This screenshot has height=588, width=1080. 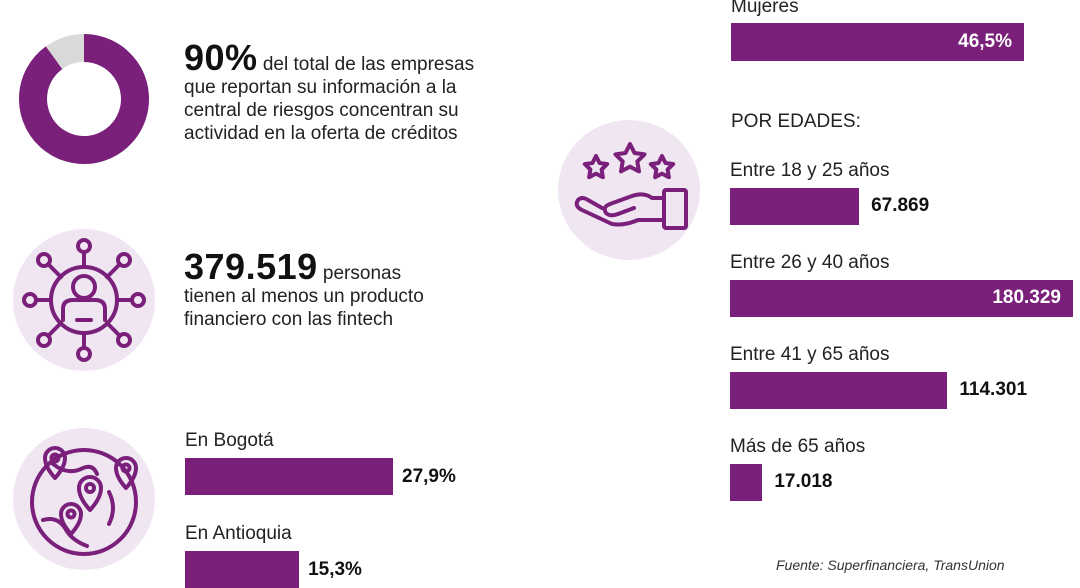 What do you see at coordinates (335, 569) in the screenshot?
I see `bar-value-label: 15,3%` at bounding box center [335, 569].